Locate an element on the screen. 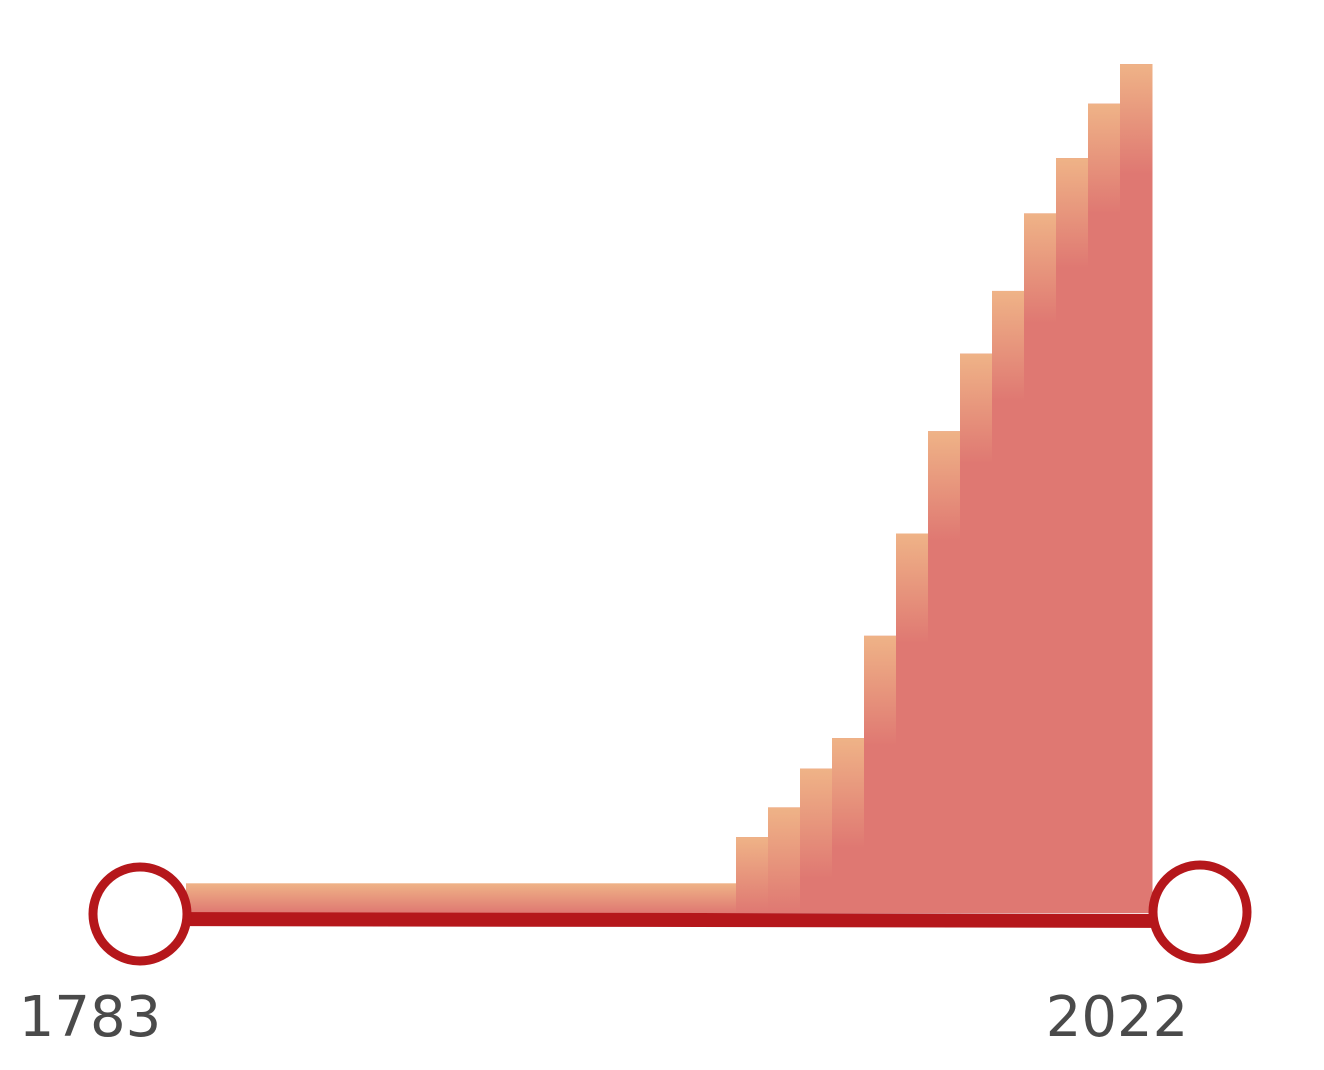 This screenshot has height=1070, width=1324. start-handle-icon is located at coordinates (140, 914).